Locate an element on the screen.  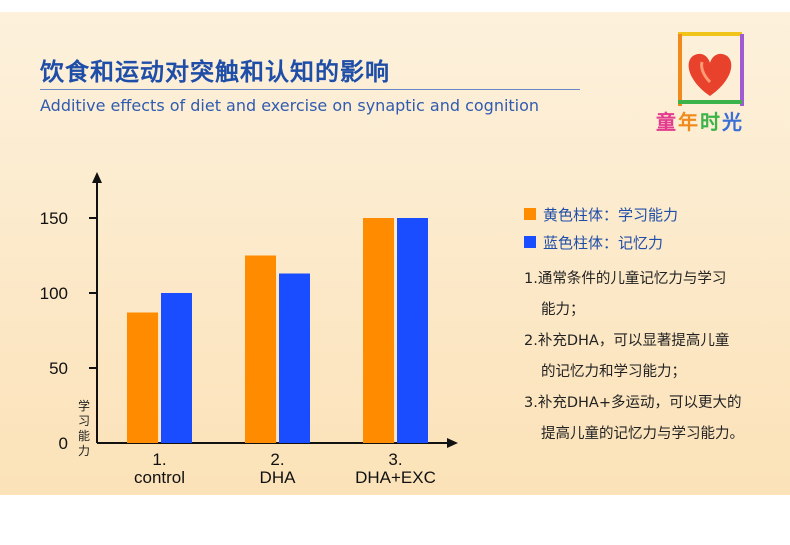
logo-char: 年 is located at coordinates (689, 122).